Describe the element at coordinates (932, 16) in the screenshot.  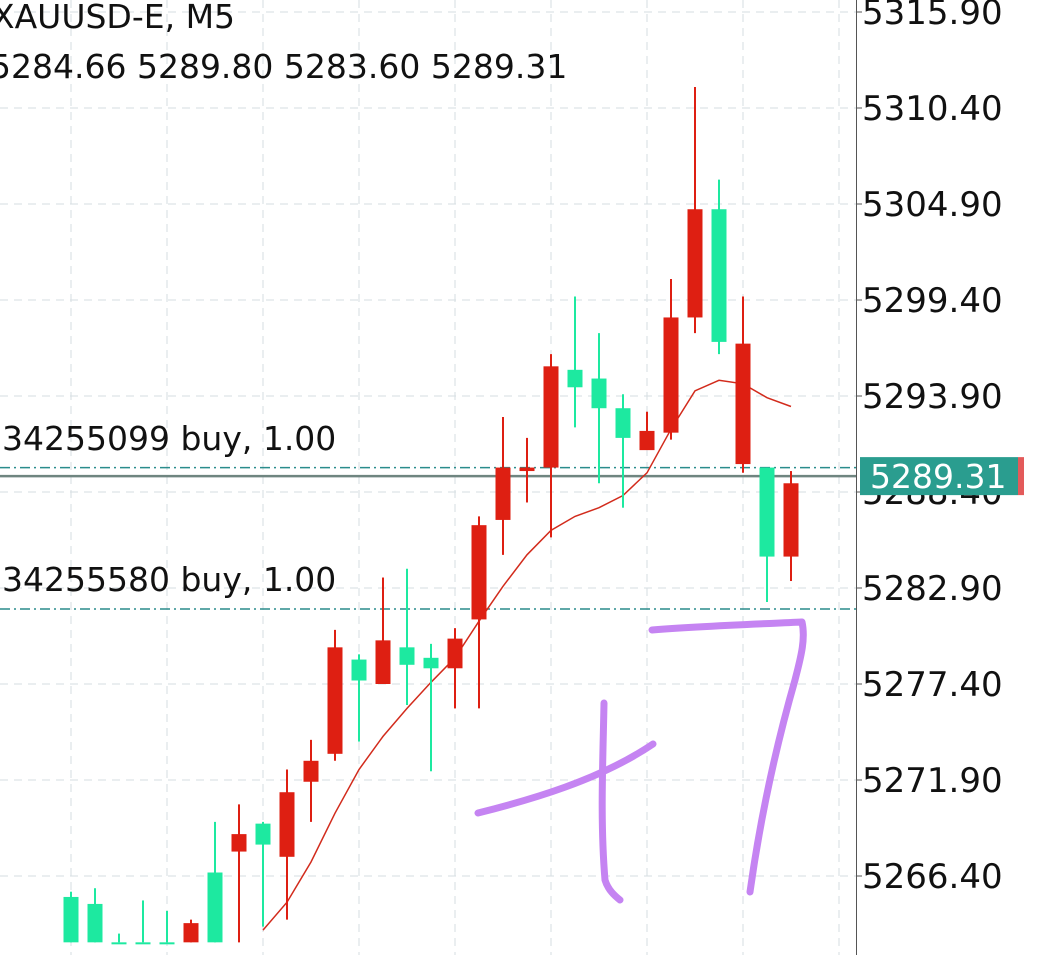
I see `price-tick-label: 5315.90` at that location.